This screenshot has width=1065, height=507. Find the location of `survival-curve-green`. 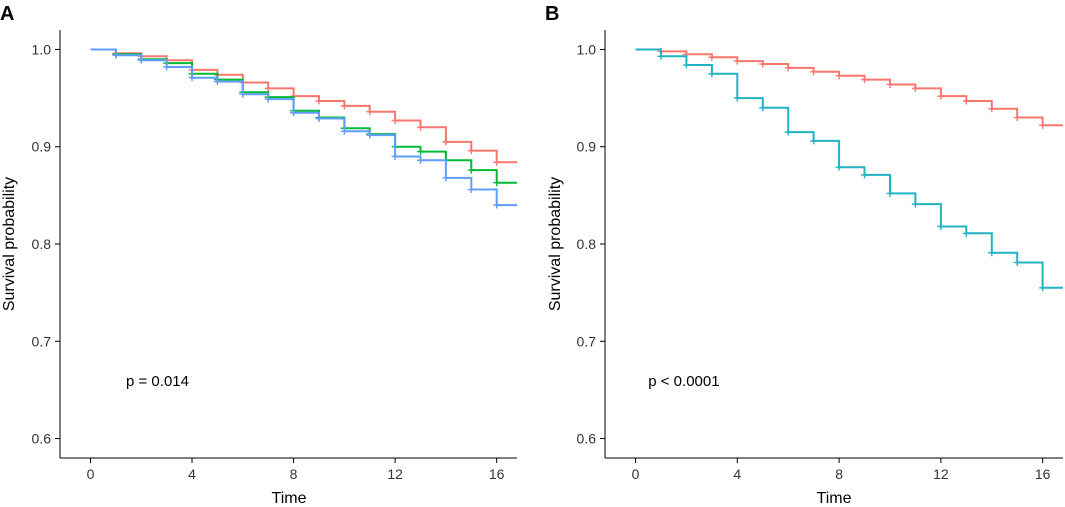

survival-curve-green is located at coordinates (303, 116).